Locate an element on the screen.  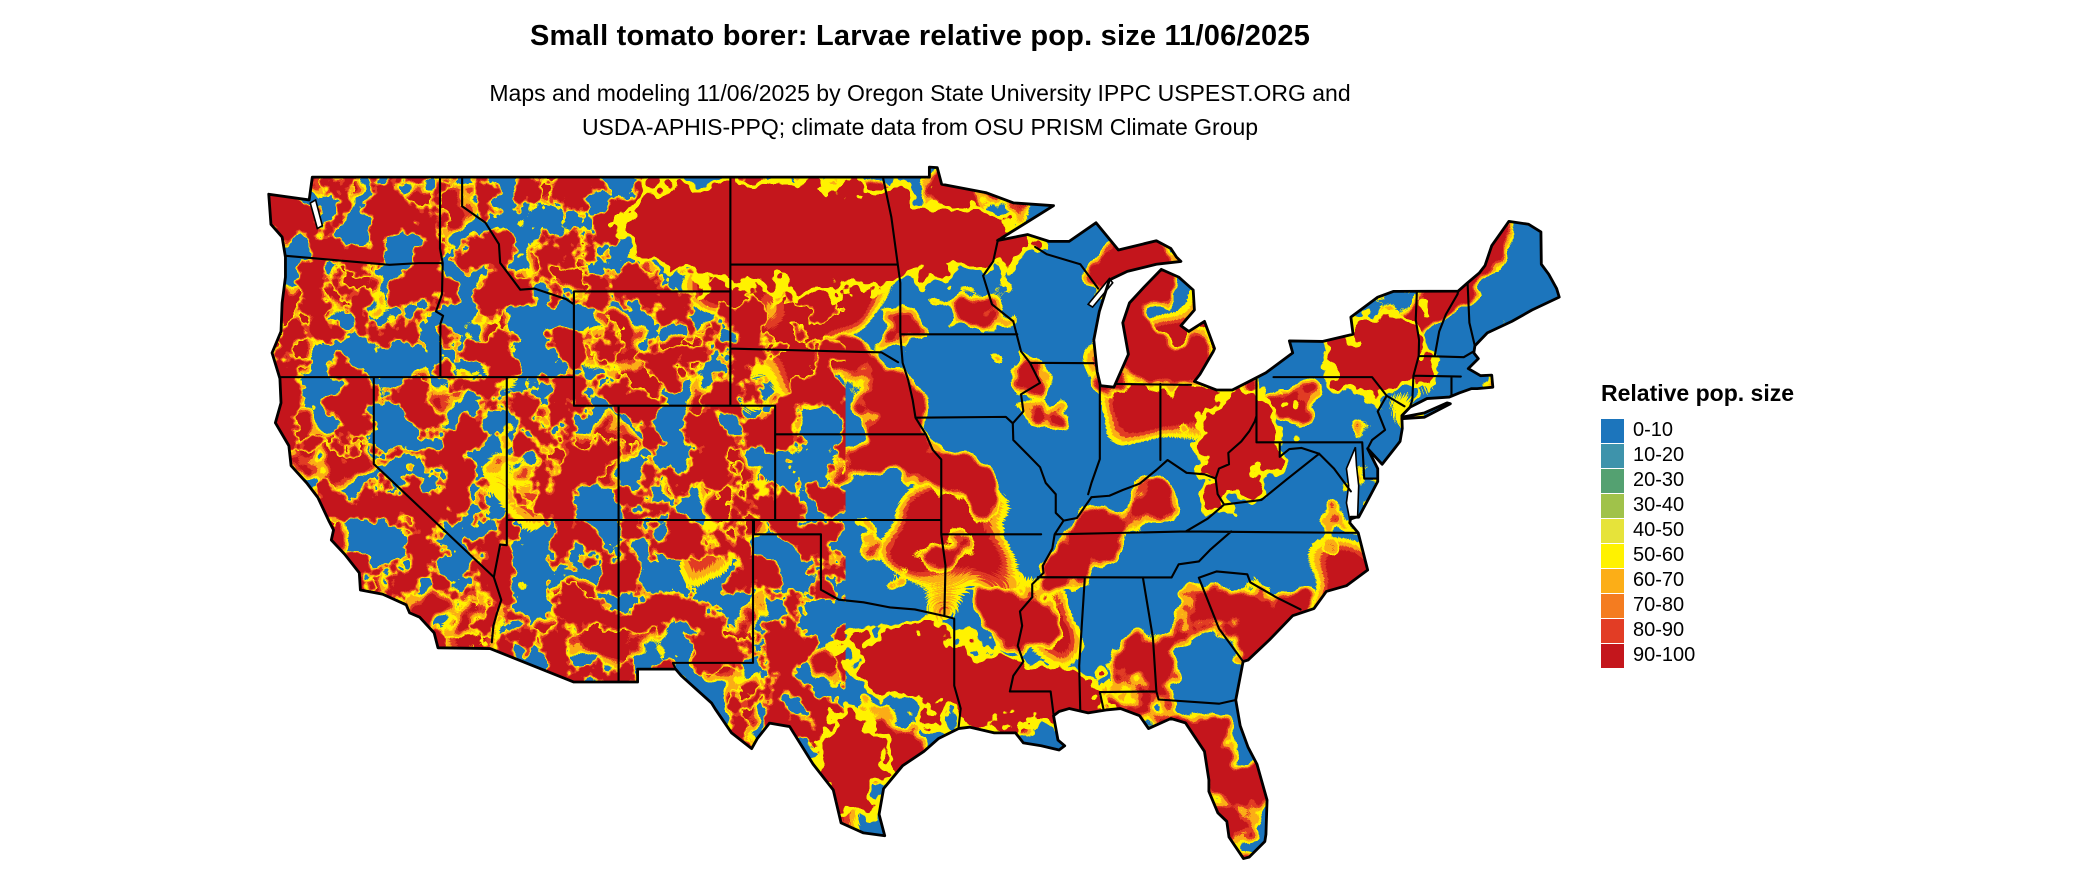
legend-item: 0-10 is located at coordinates (1697, 430).